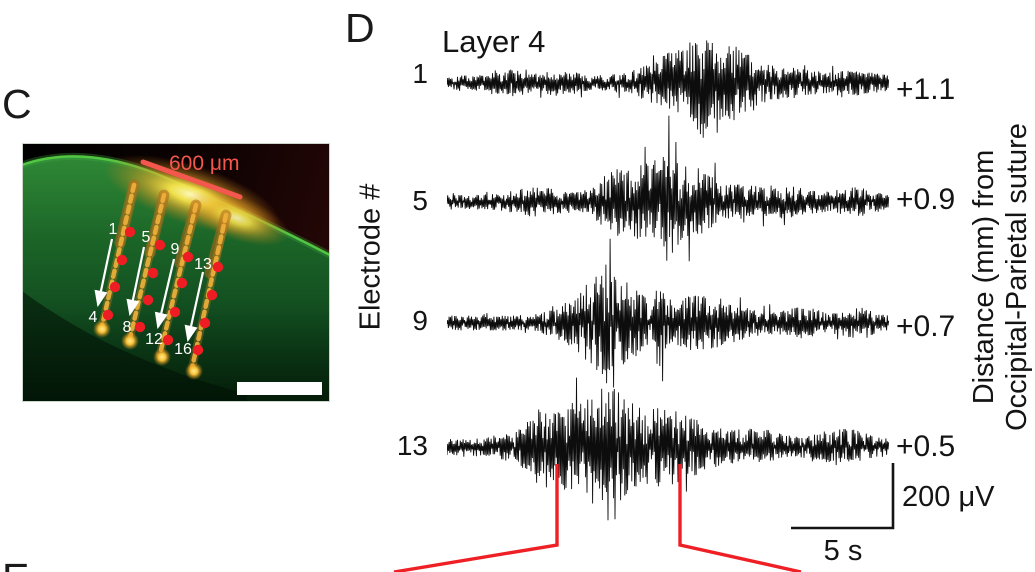  What do you see at coordinates (494, 41) in the screenshot?
I see `layer-title: Layer 4` at bounding box center [494, 41].